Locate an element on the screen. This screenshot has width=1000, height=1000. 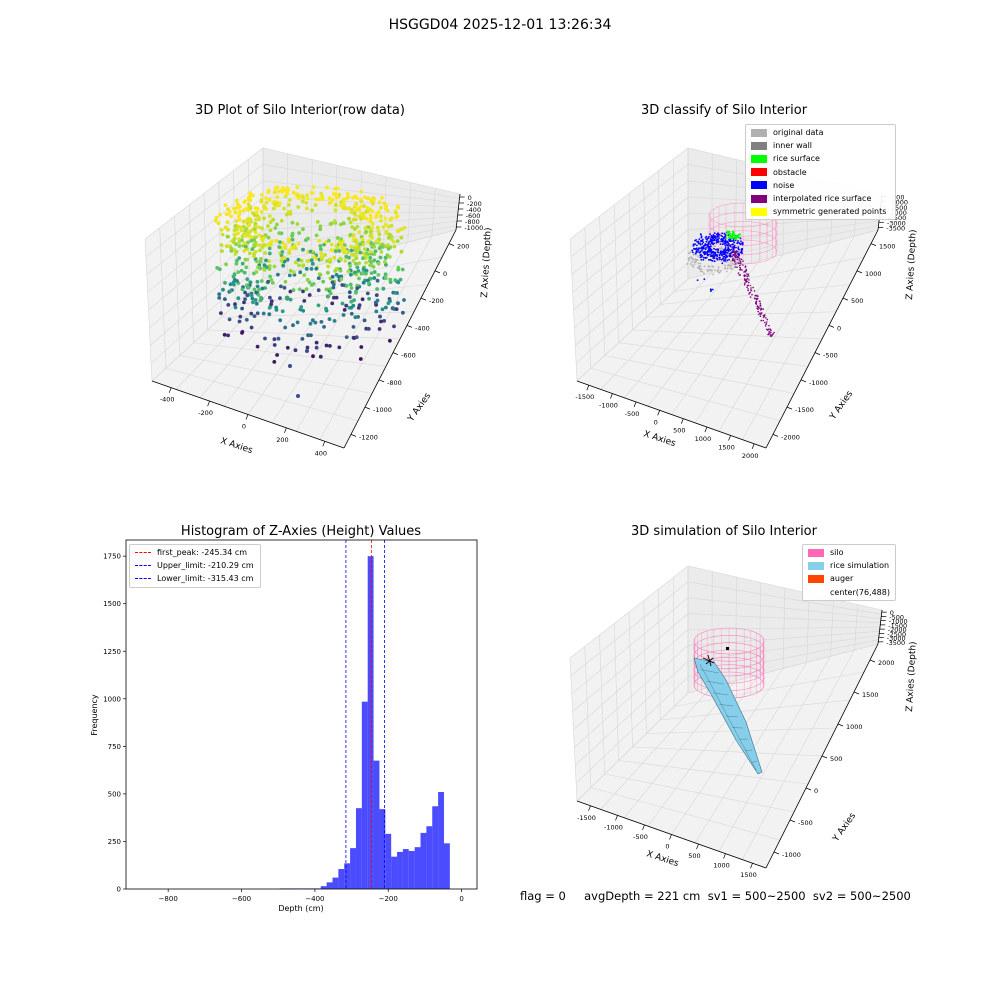
chart-1-axes-box is located at coordinates (302, 298).